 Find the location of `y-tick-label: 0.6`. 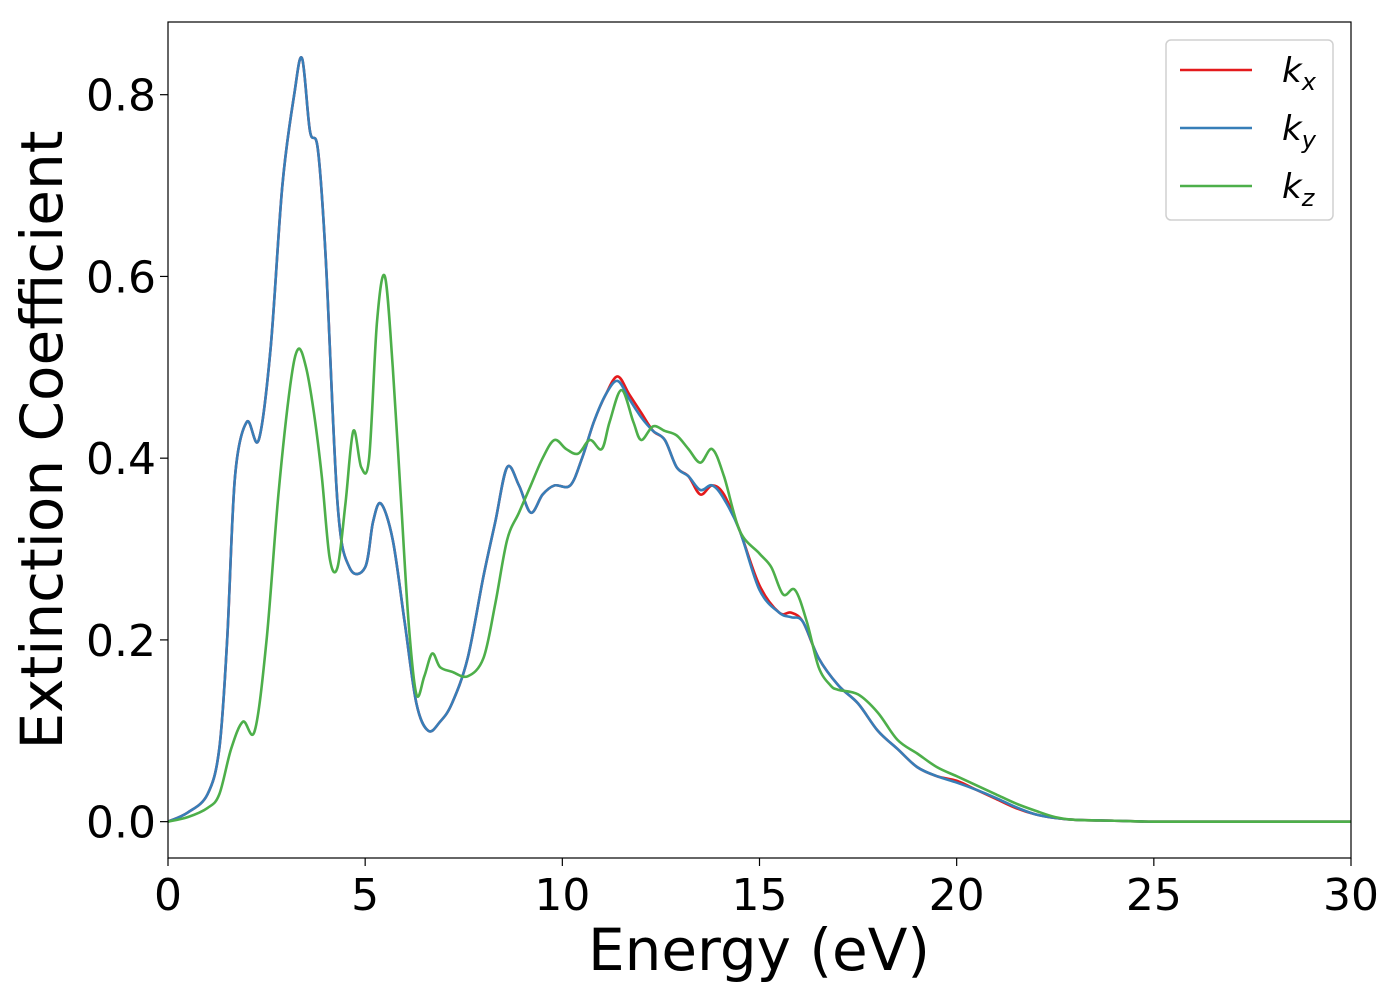

y-tick-label: 0.6 is located at coordinates (121, 277).